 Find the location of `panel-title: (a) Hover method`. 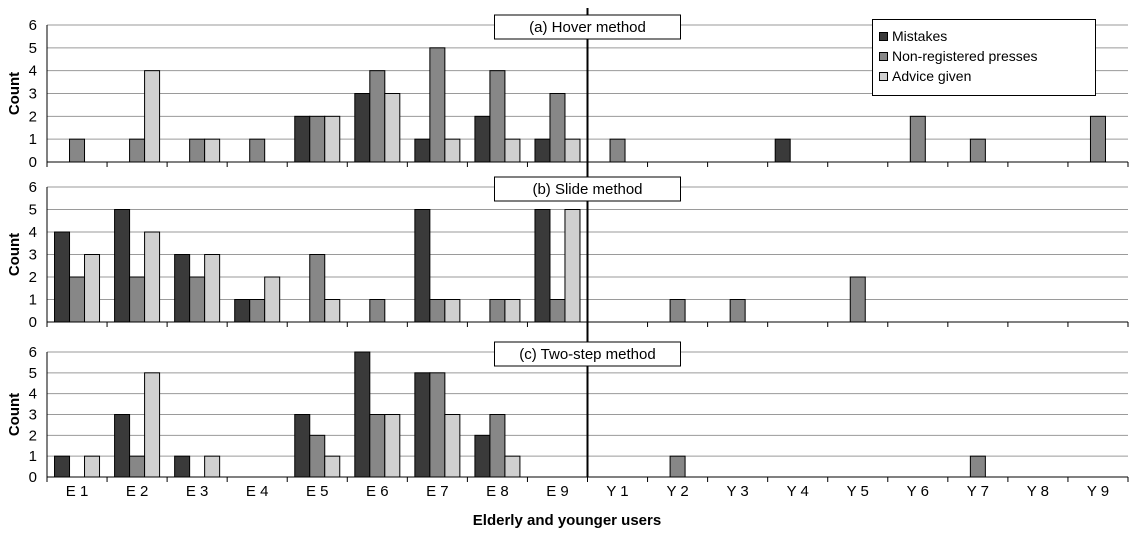

panel-title: (a) Hover method is located at coordinates (587, 27).